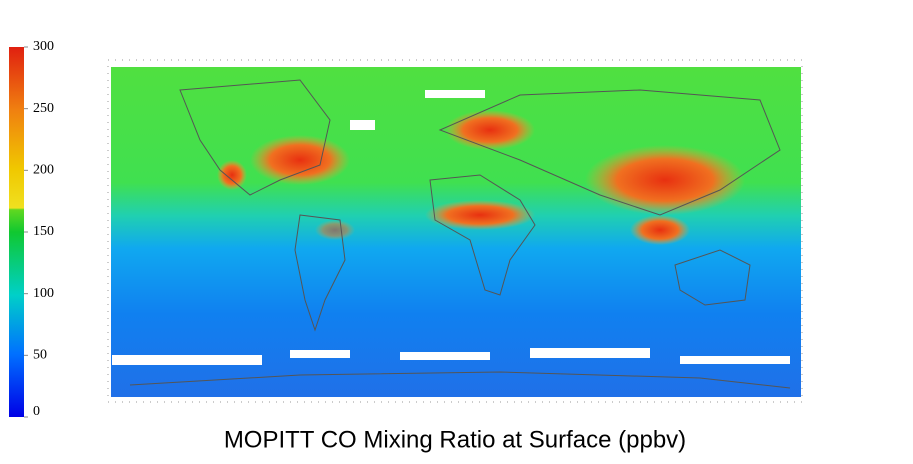  I want to click on title: MOPITT CO Mixing Ratio at Surface (ppbv), so click(455, 439).